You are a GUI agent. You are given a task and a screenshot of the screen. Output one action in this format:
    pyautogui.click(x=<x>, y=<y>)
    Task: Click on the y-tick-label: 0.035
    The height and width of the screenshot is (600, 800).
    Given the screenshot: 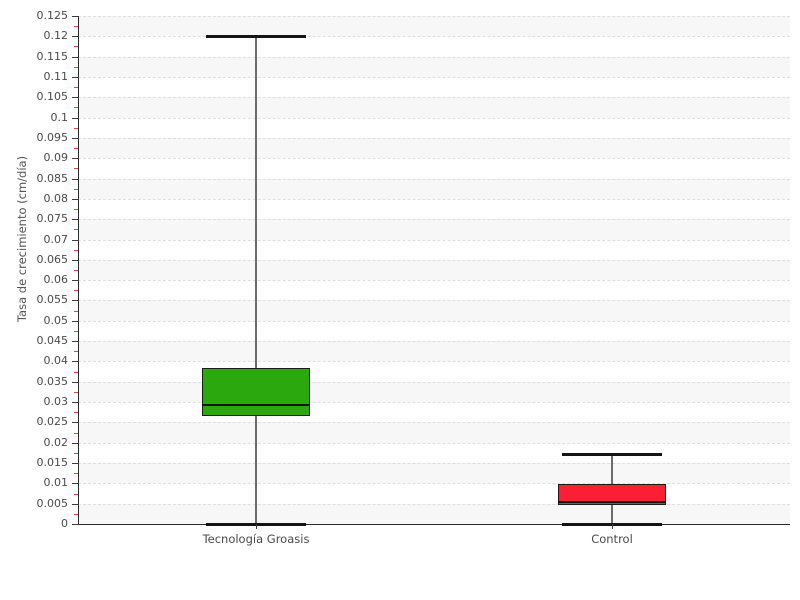 What is the action you would take?
    pyautogui.click(x=52, y=381)
    